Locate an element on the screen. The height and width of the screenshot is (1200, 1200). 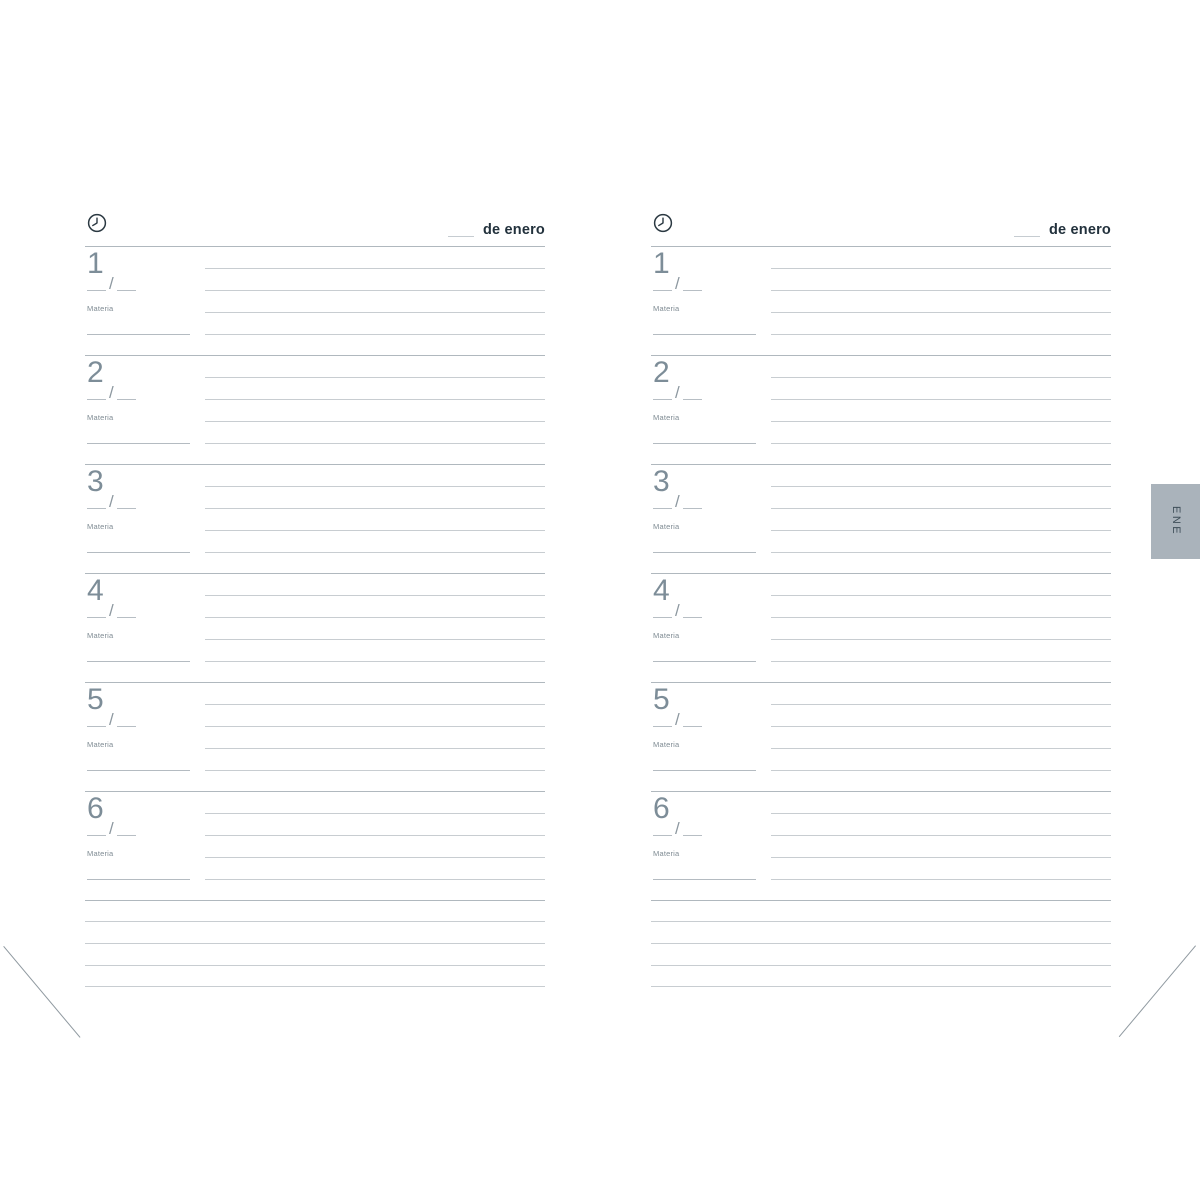
period-number: 3 is located at coordinates (662, 481).